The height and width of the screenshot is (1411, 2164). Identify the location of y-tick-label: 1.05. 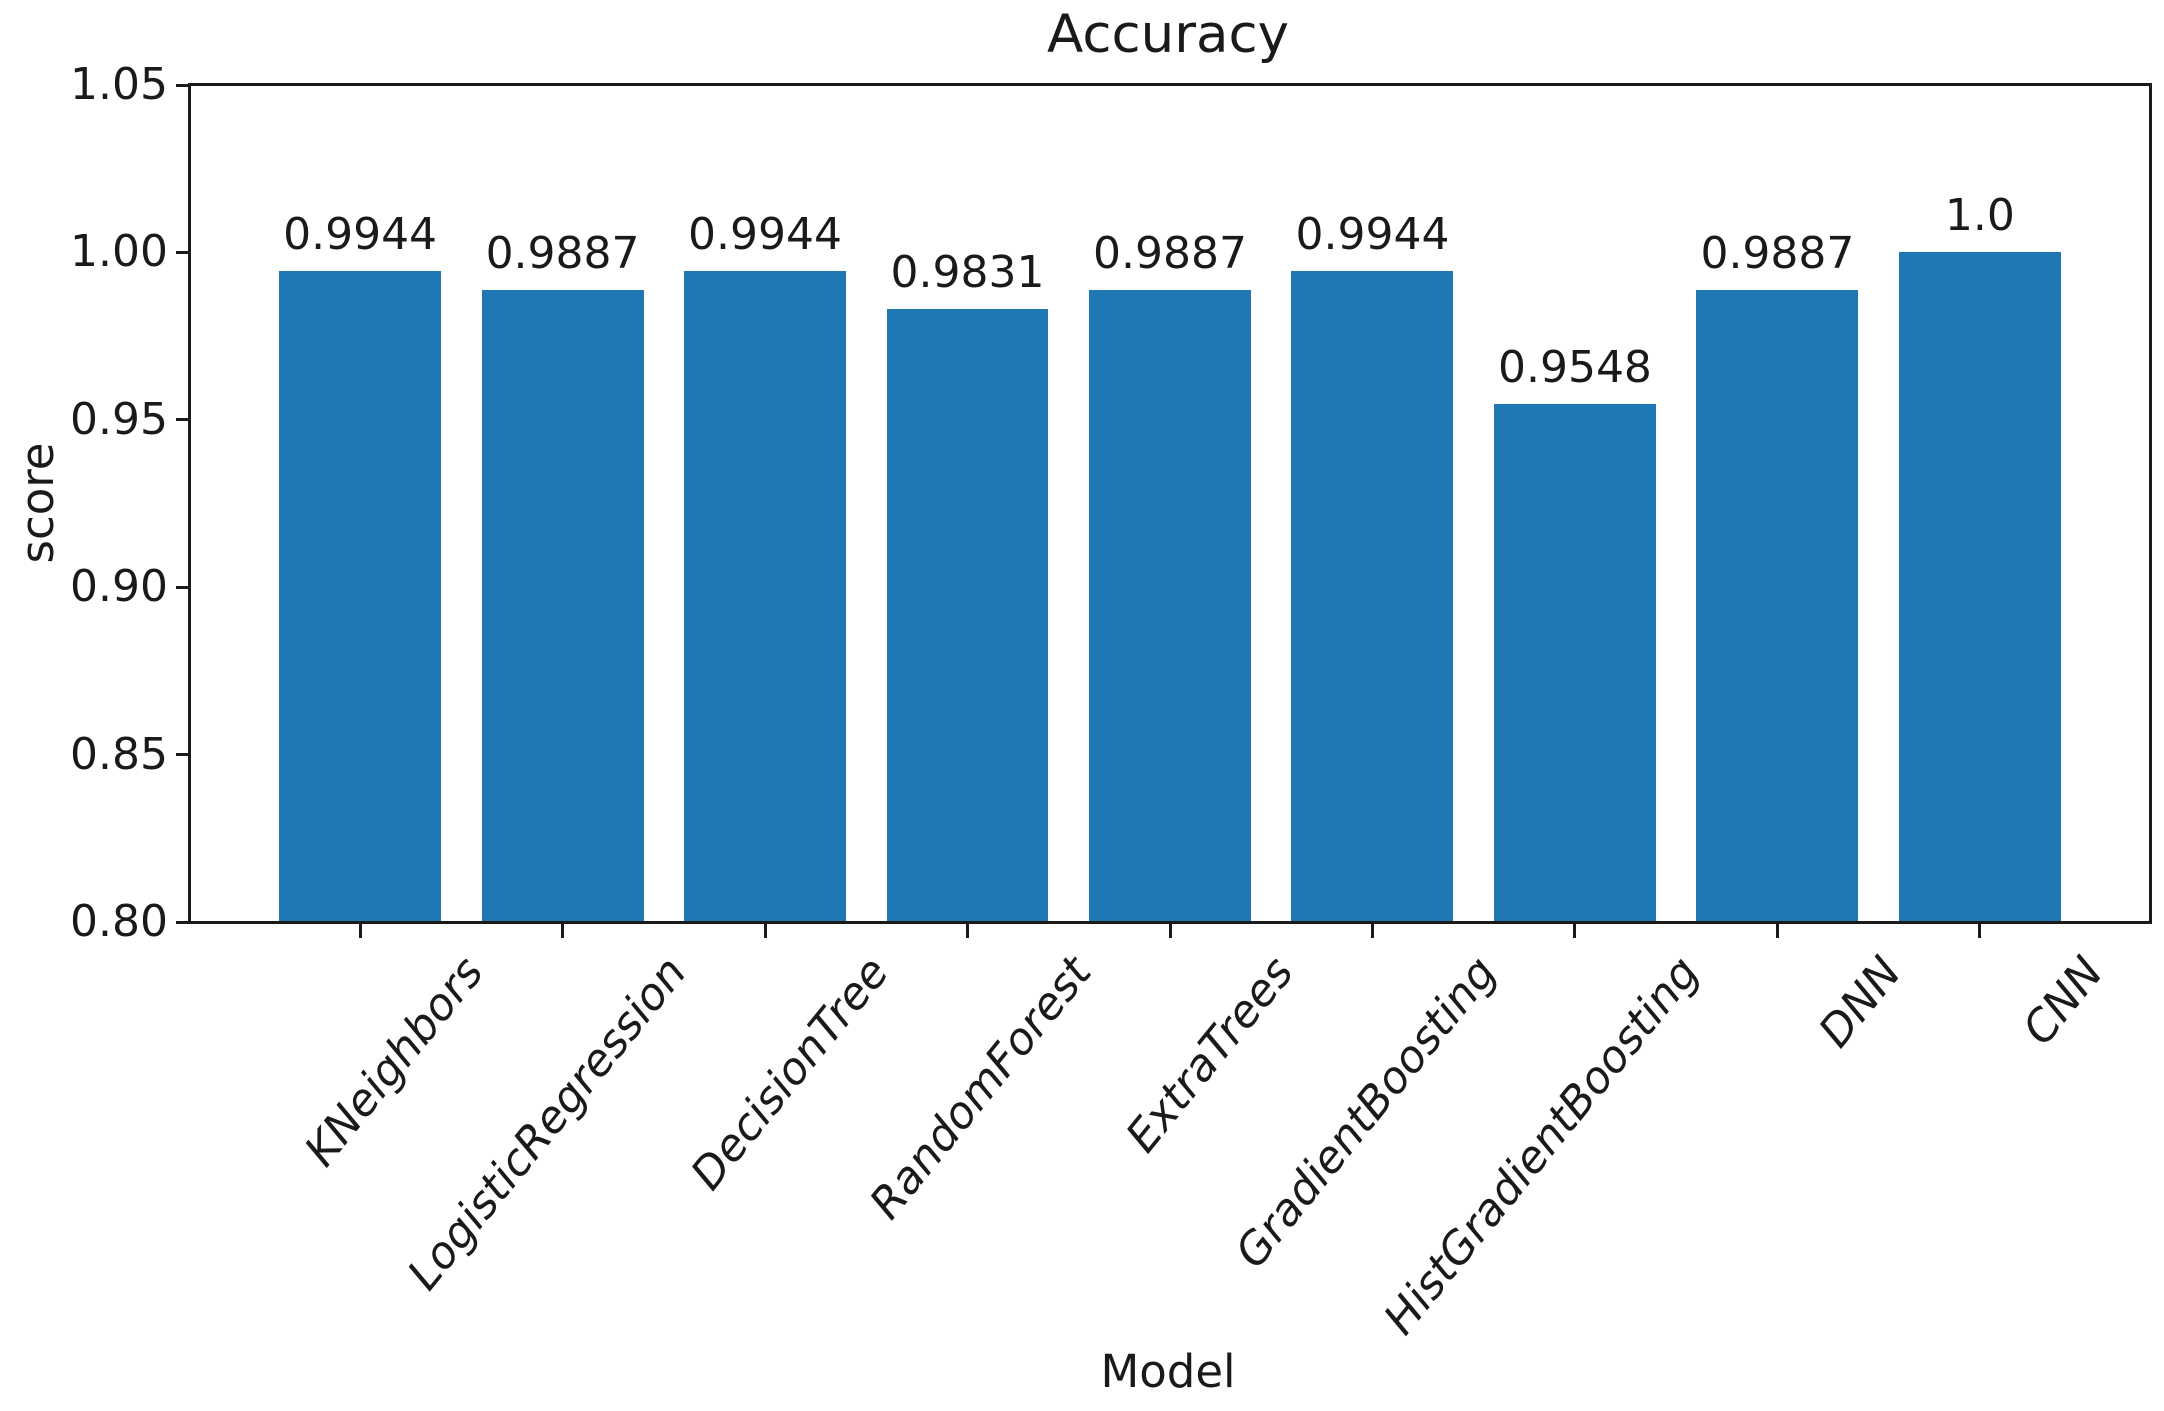
(119, 84).